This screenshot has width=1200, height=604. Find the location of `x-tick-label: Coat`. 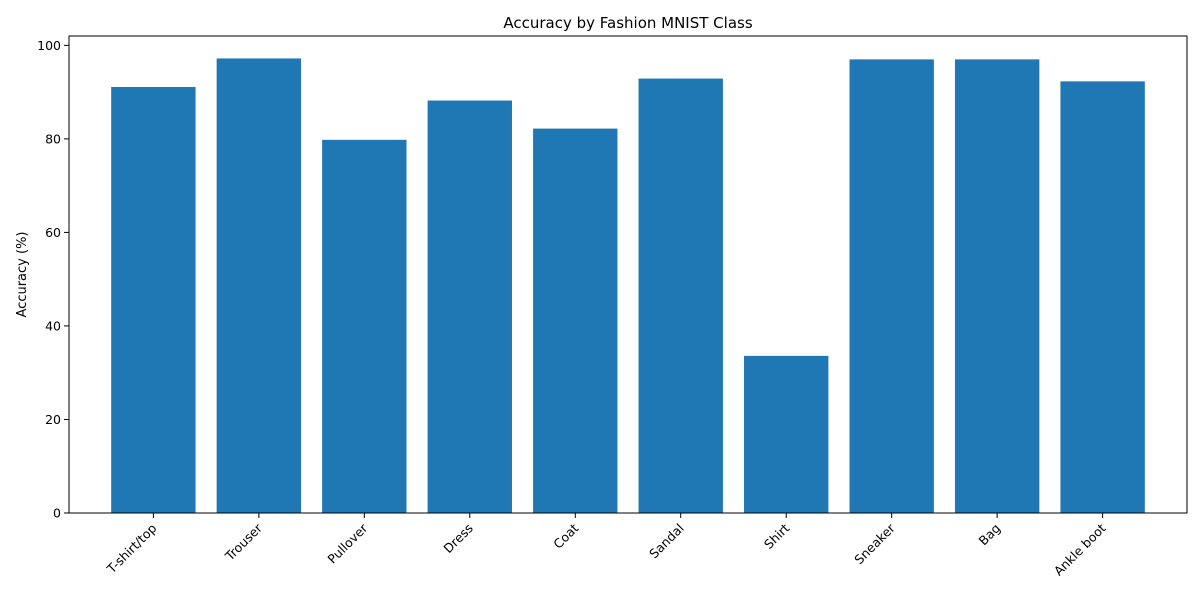

x-tick-label: Coat is located at coordinates (565, 535).